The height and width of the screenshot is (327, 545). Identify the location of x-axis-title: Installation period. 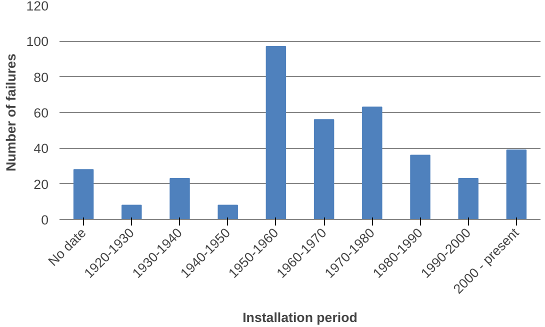
(300, 317).